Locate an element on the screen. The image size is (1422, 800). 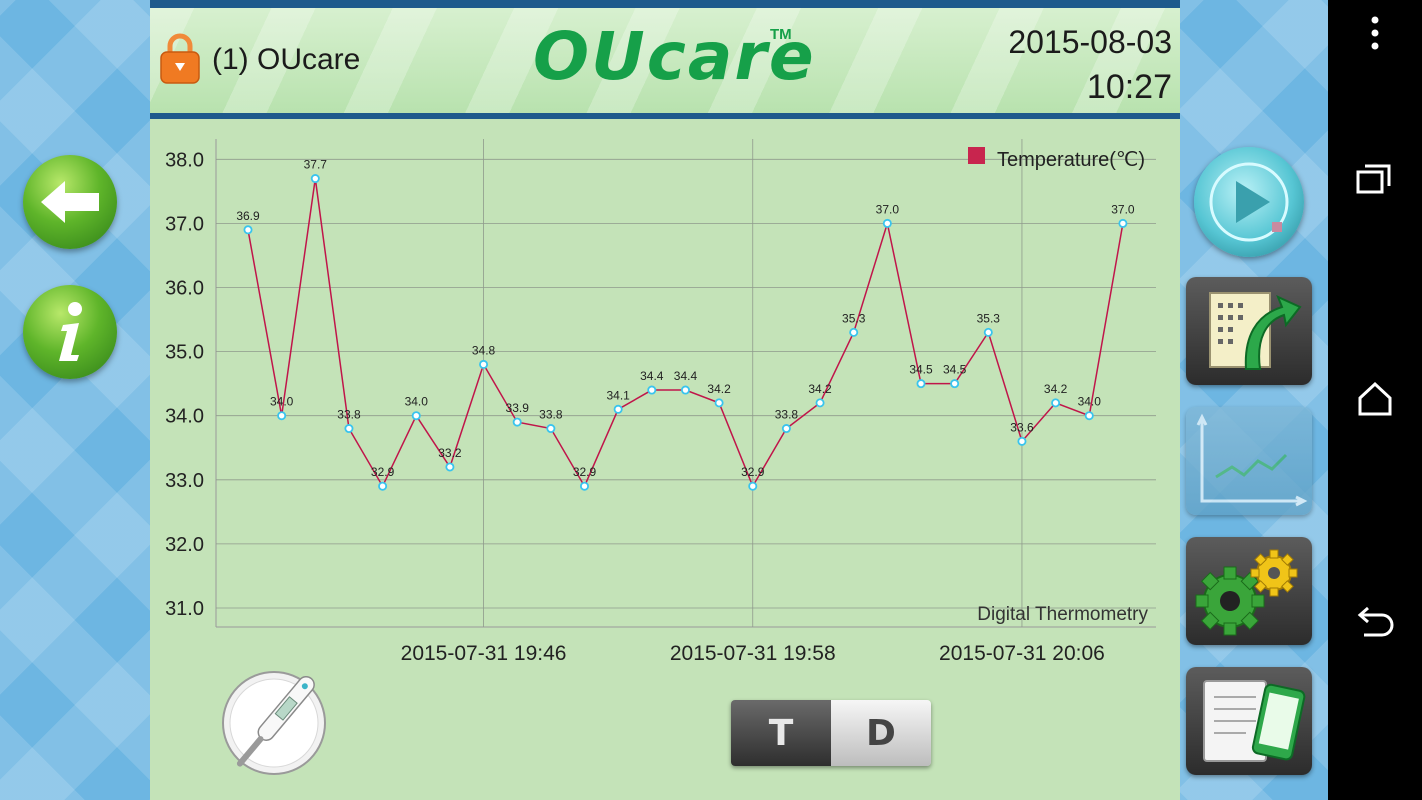
play-button is located at coordinates (1249, 202).